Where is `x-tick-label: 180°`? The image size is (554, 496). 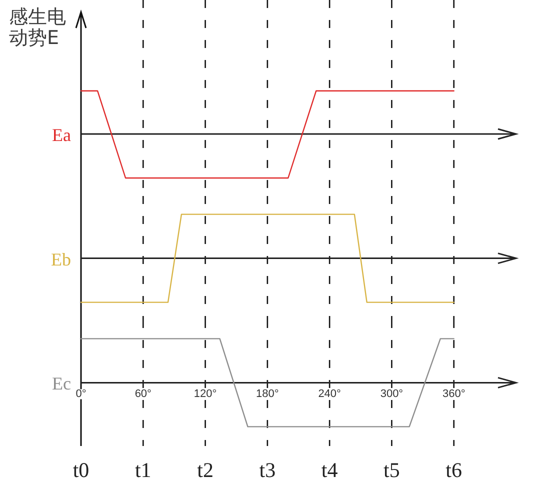 x-tick-label: 180° is located at coordinates (267, 394).